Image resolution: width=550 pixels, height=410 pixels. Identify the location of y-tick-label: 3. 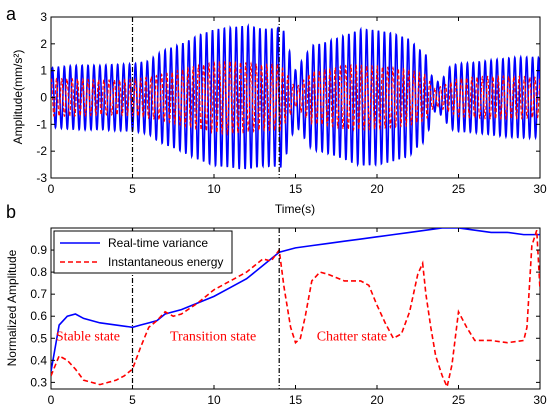
(43, 17).